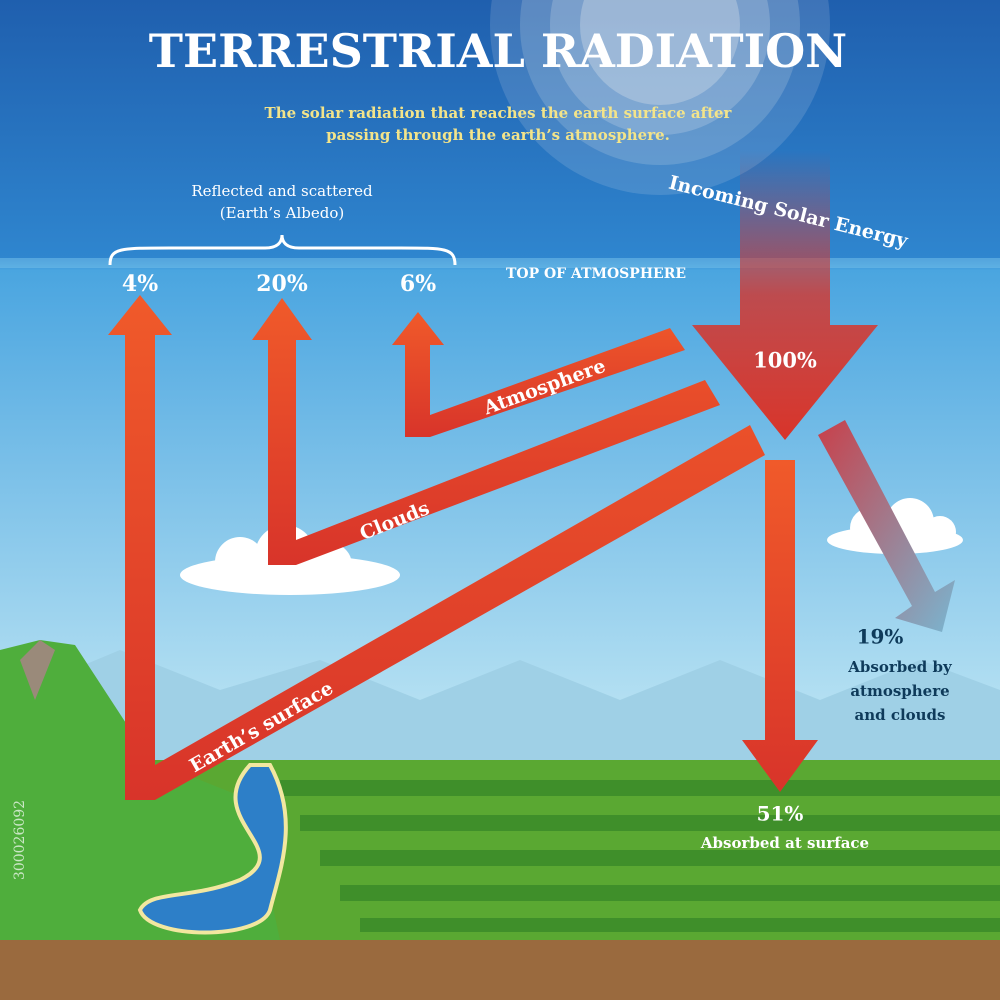 This screenshot has width=1000, height=1000. I want to click on mountain-peak, so click(37, 670).